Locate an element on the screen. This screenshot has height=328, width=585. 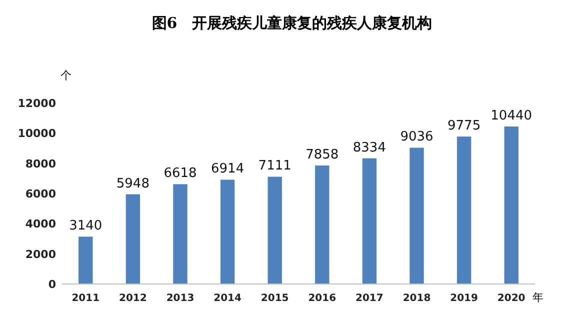
chart-title: 图6 开展残疾儿童康复的残疾人康复机构 is located at coordinates (292, 23).